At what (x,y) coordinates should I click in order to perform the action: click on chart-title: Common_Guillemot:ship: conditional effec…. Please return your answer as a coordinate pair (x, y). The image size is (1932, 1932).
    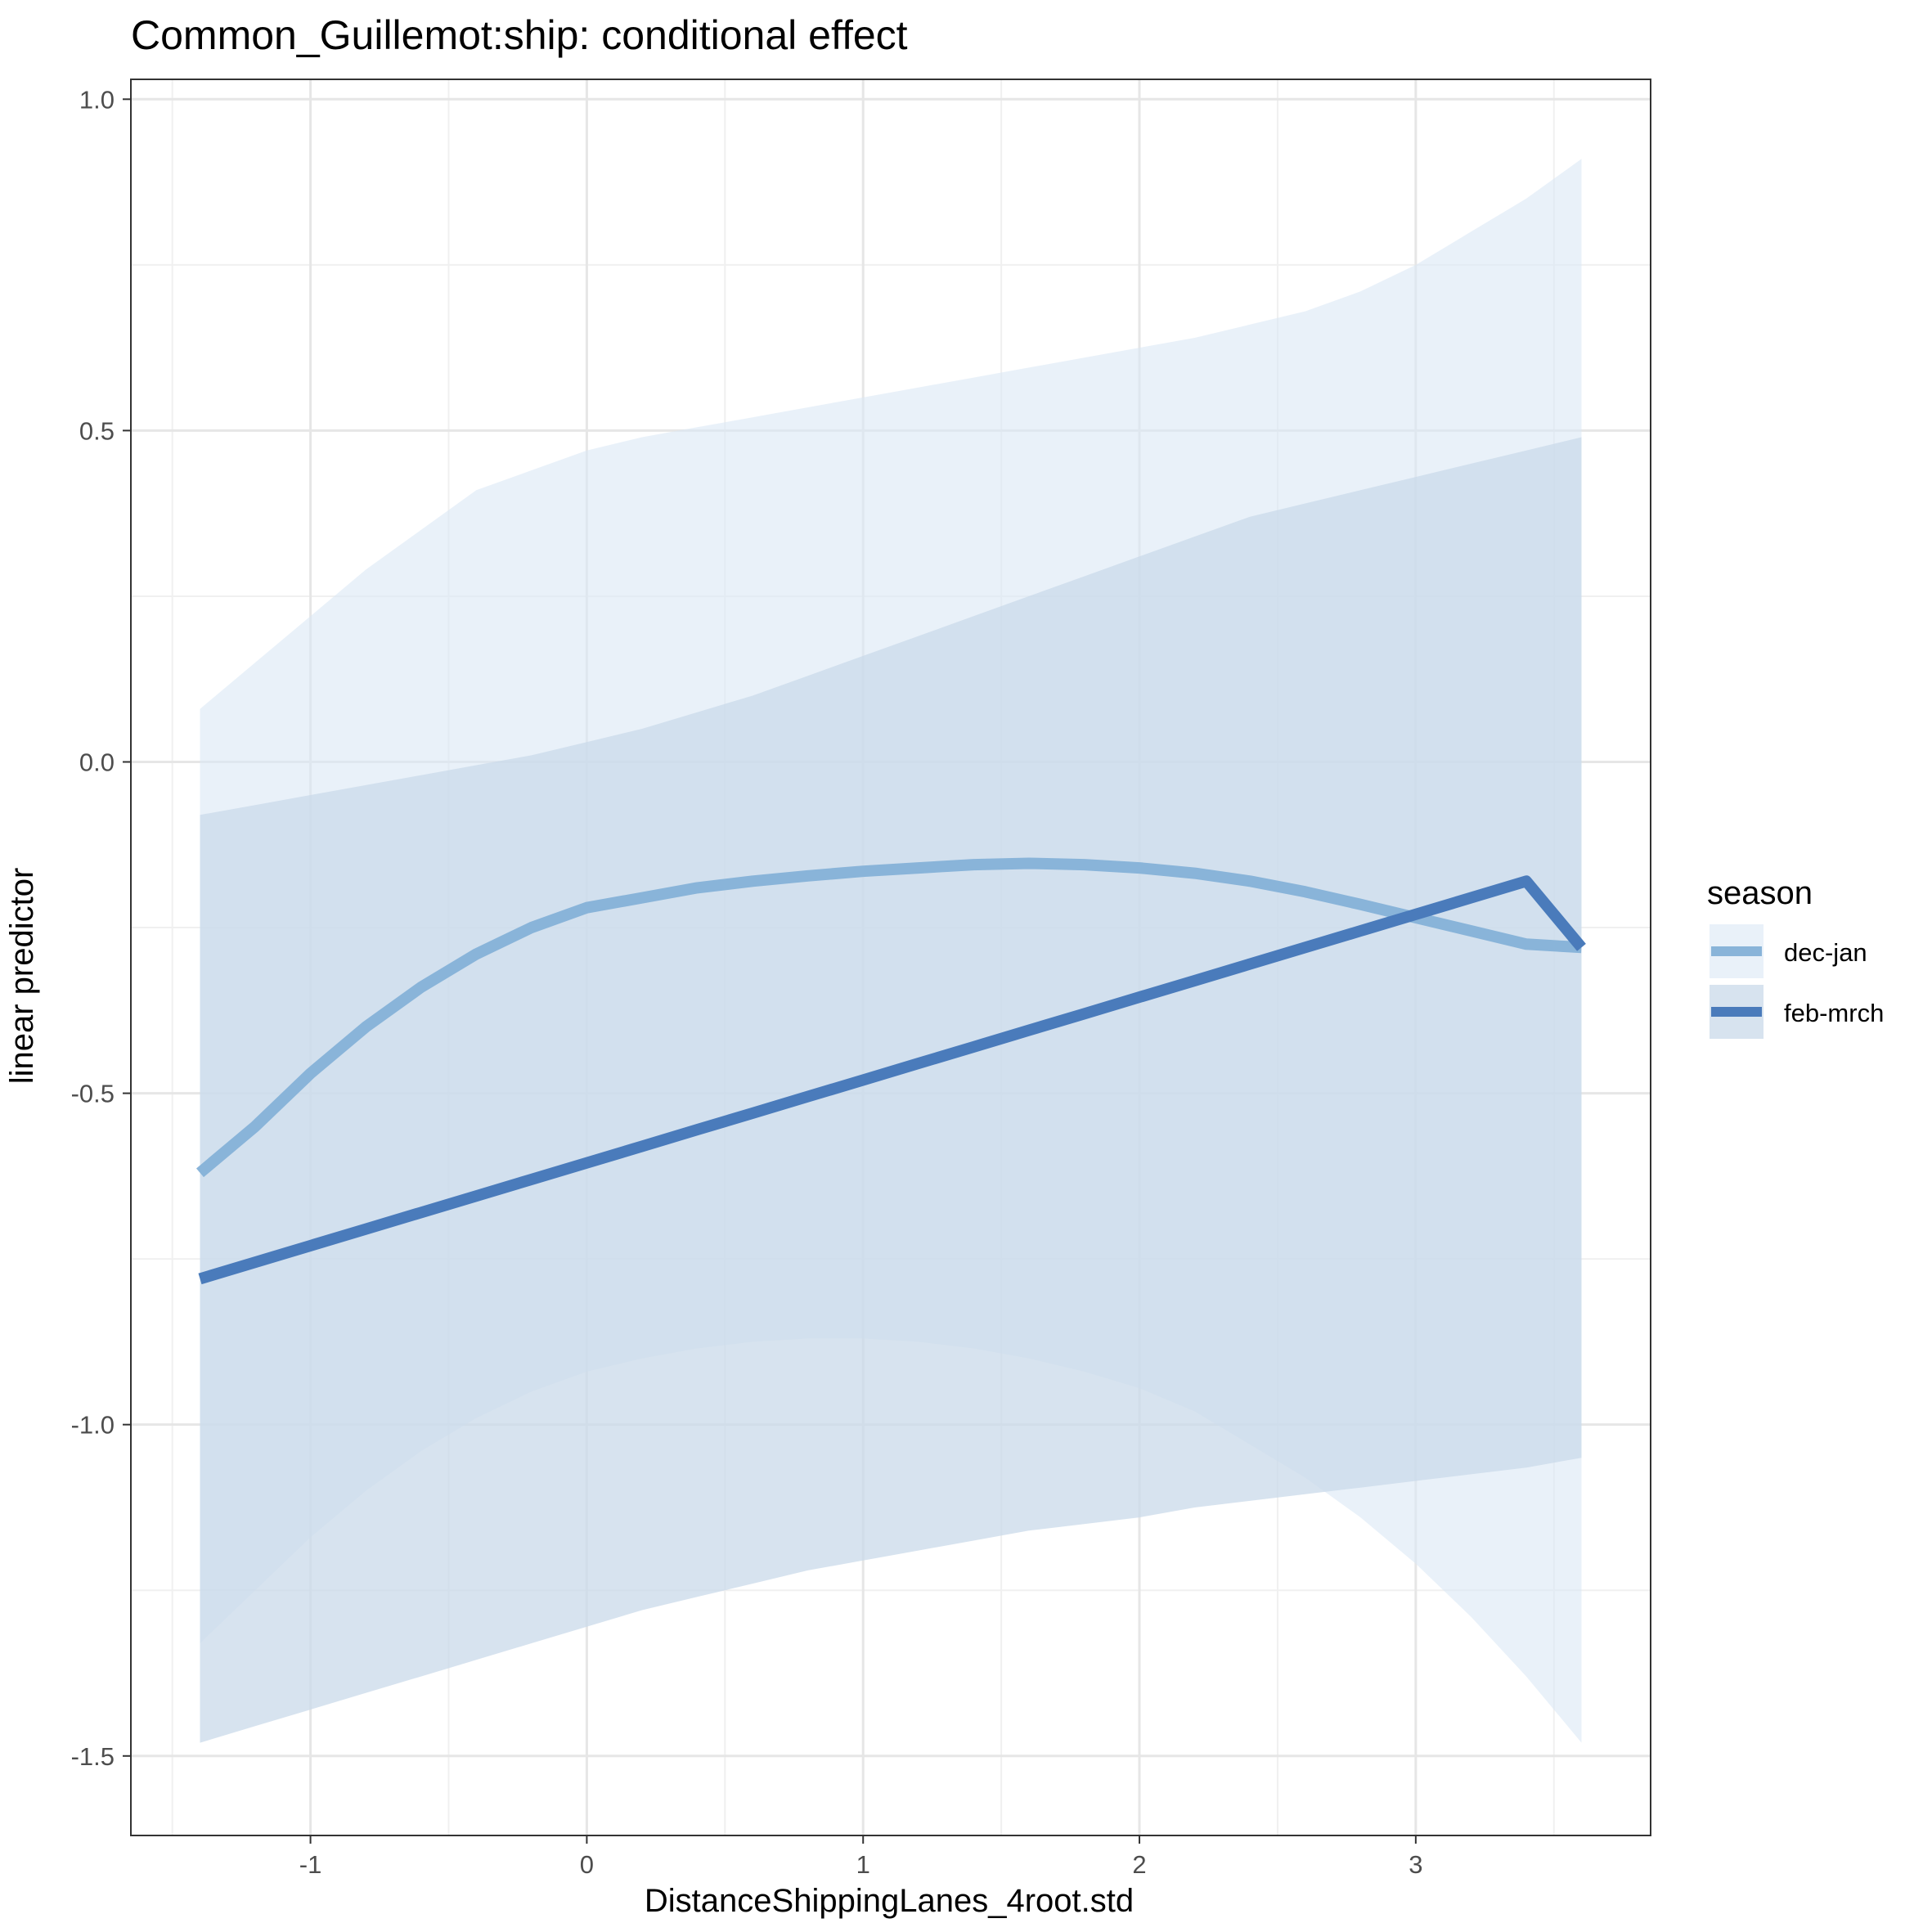
    Looking at the image, I should click on (519, 35).